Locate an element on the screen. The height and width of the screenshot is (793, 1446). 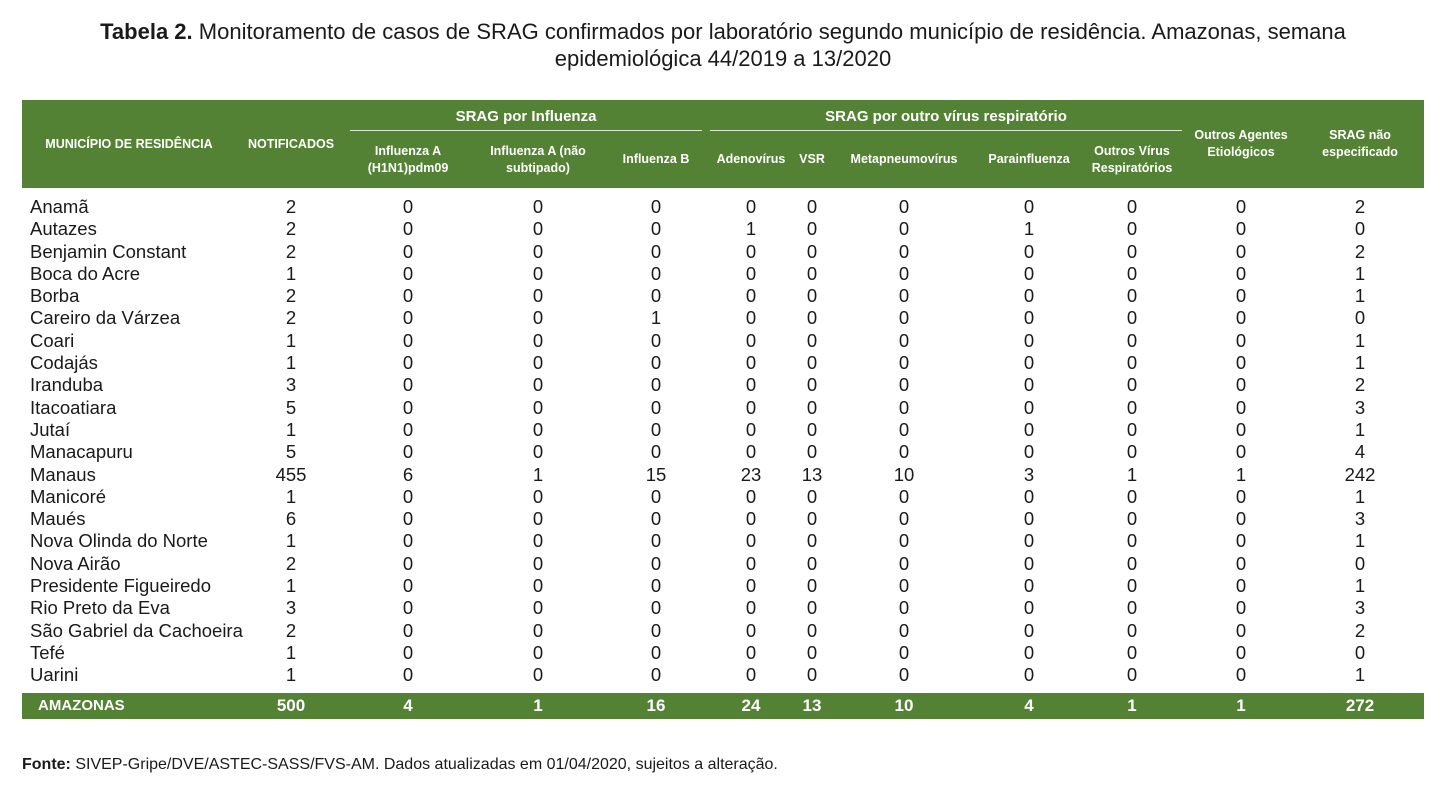
col-adenovirus: Adenovírus is located at coordinates (751, 159).